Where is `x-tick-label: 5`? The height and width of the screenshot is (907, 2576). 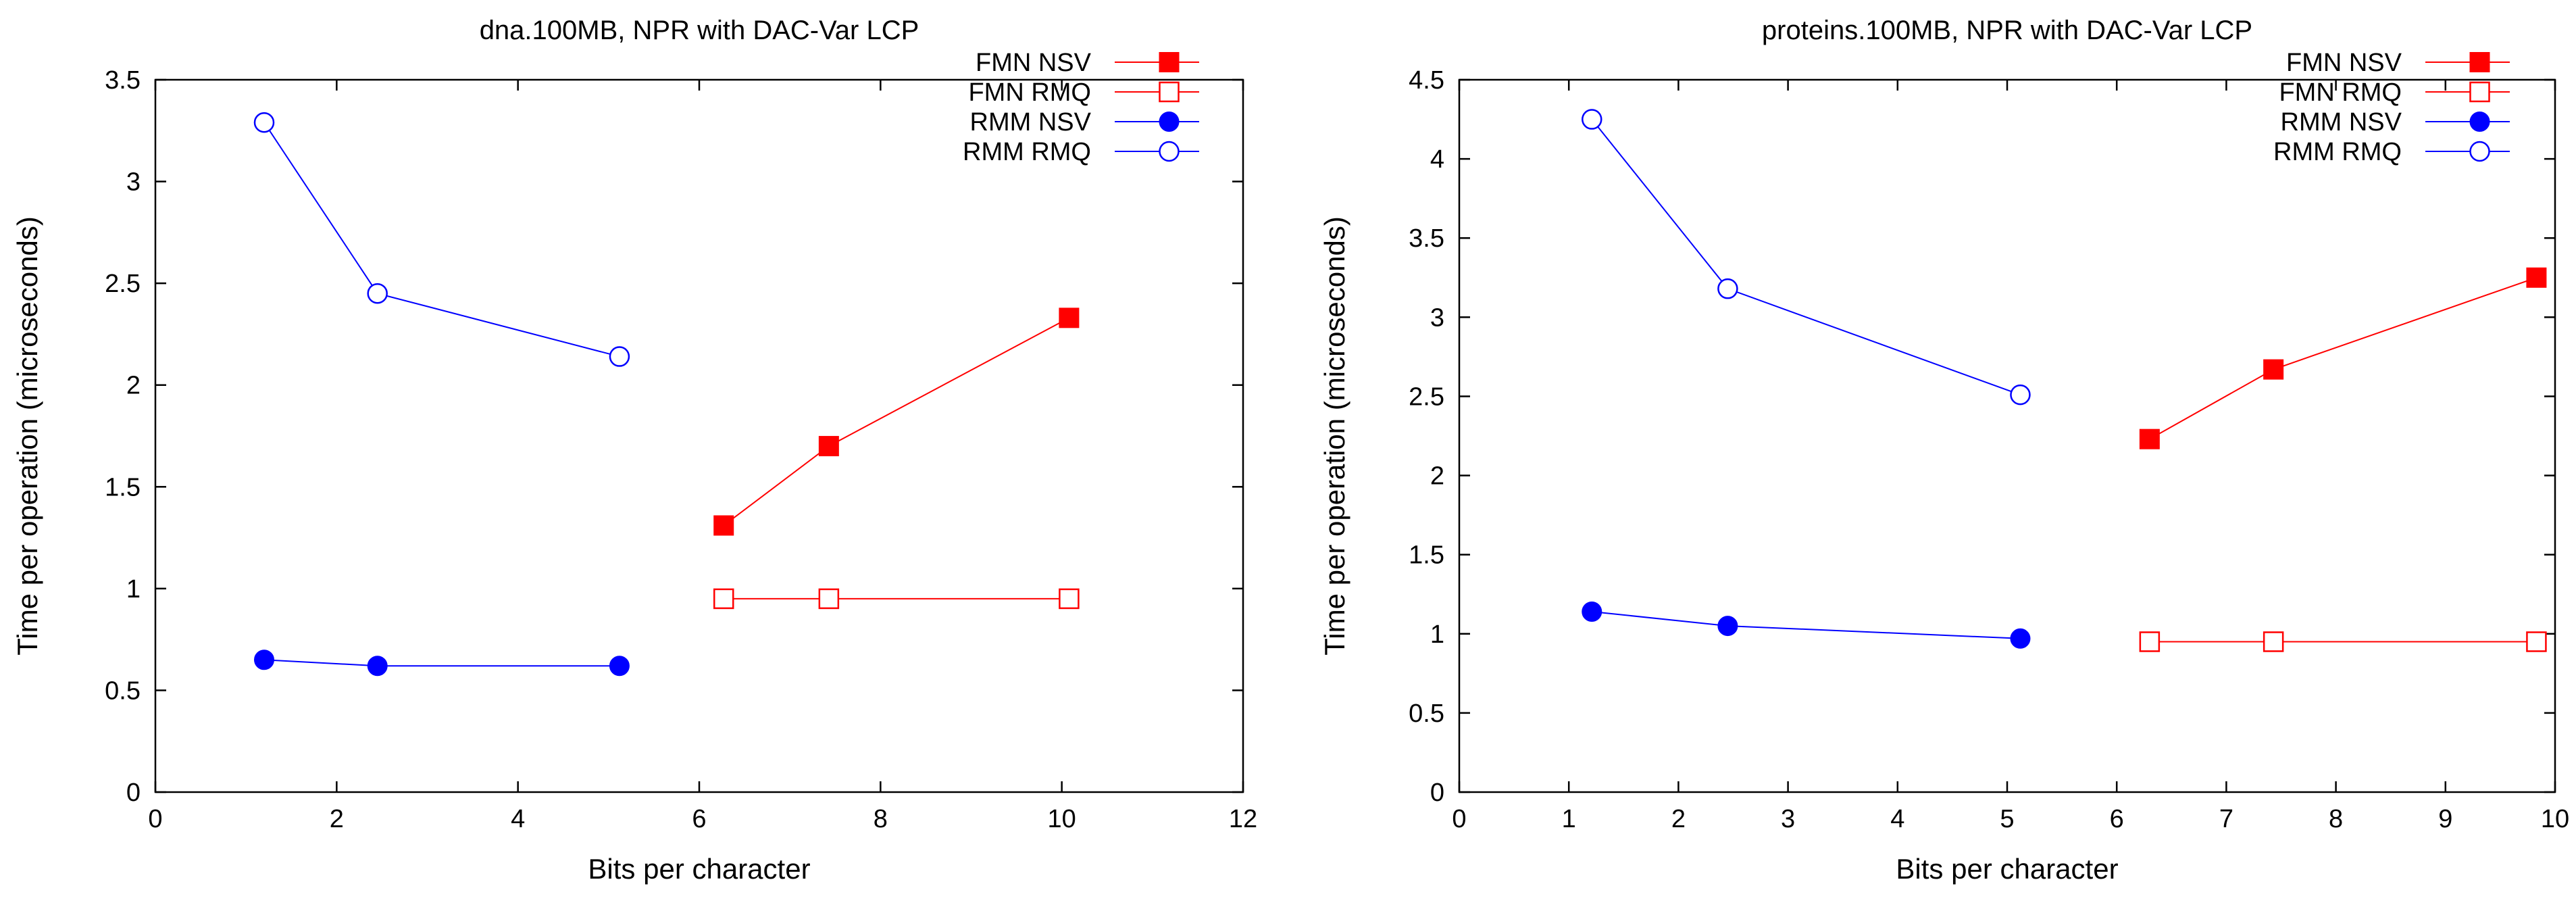 x-tick-label: 5 is located at coordinates (2007, 819).